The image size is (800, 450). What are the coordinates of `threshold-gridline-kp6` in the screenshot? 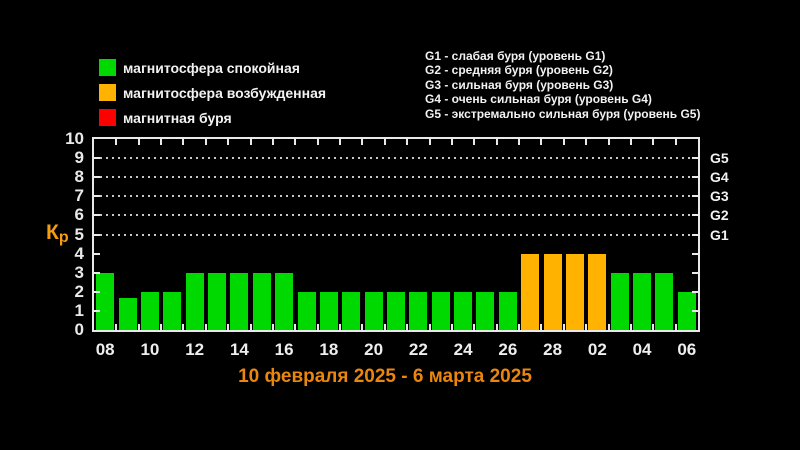 It's located at (396, 215).